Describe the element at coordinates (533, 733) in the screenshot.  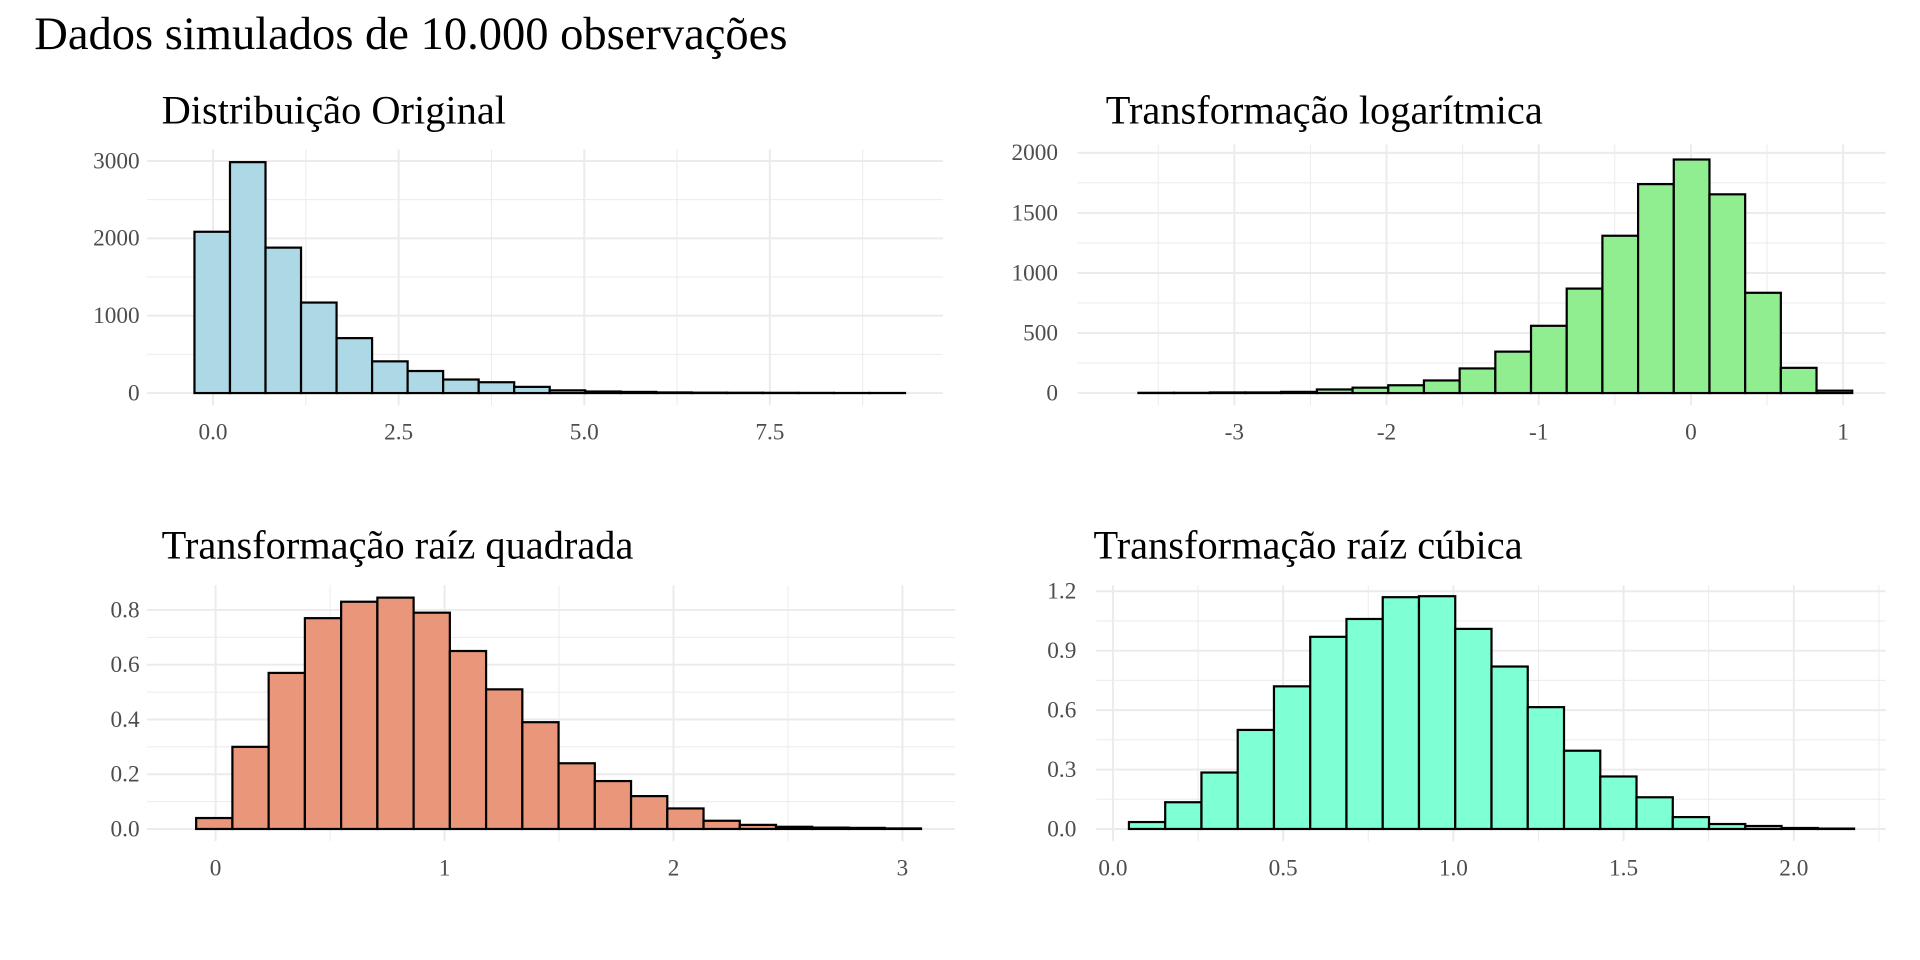
I see `histogram-panel-2: 0 1 2 3 0.0 0.2 0.4 0.6 0.8` at that location.